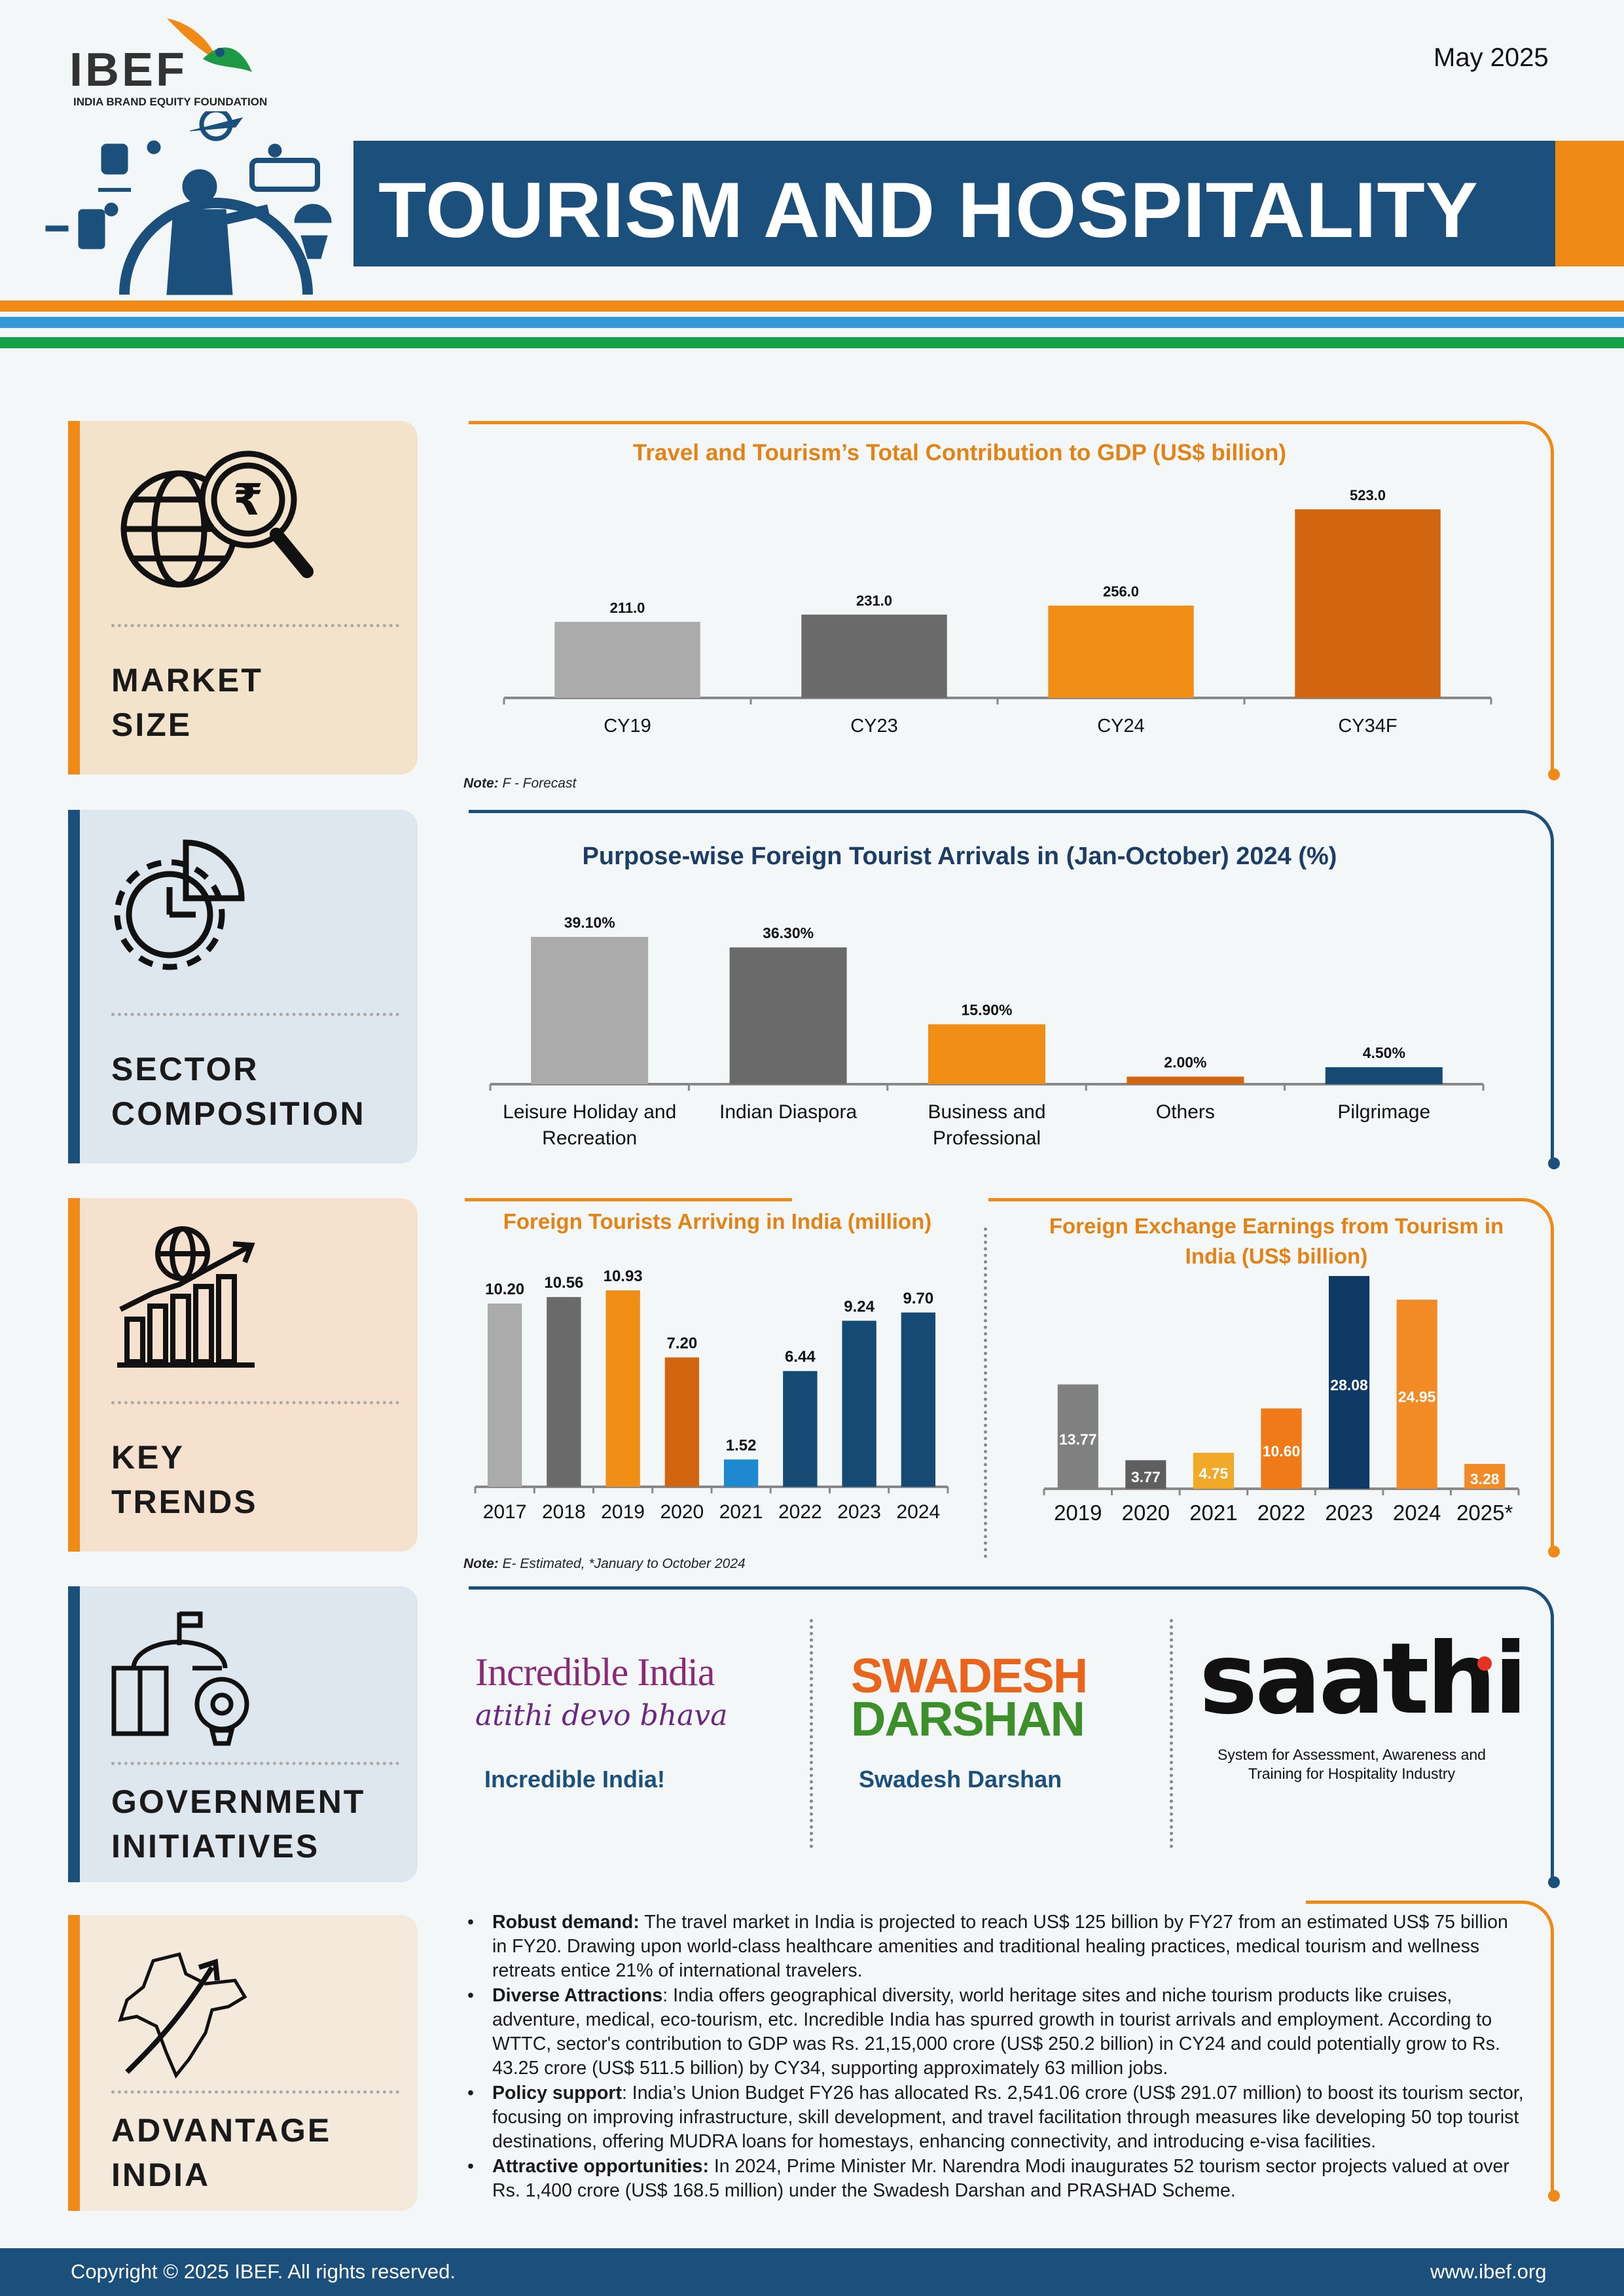  I want to click on sector-composition-label-line1: SECTOR, so click(185, 1069).